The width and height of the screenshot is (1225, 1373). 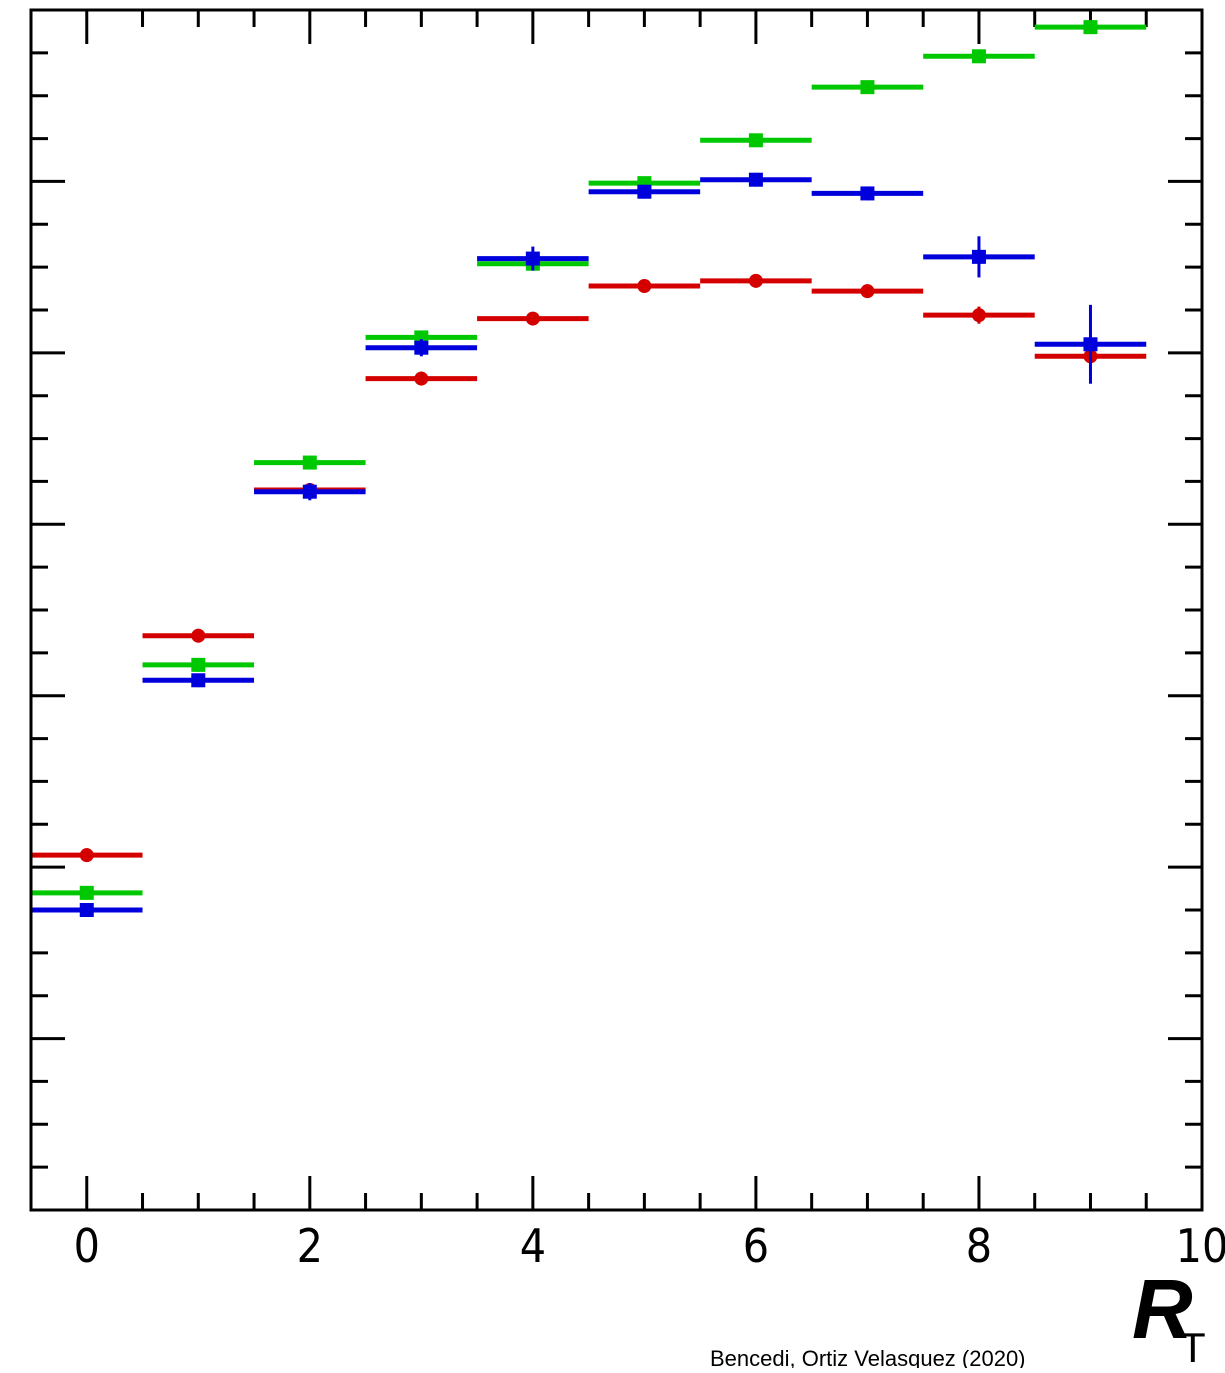 What do you see at coordinates (1193, 1346) in the screenshot?
I see `x-axis-title-subscript: T` at bounding box center [1193, 1346].